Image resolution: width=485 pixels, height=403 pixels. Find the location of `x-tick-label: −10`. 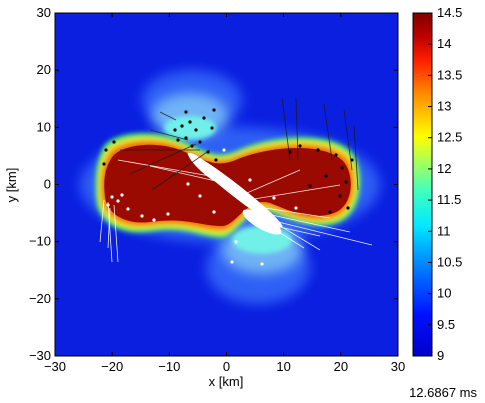

x-tick-label: −10 is located at coordinates (169, 366).